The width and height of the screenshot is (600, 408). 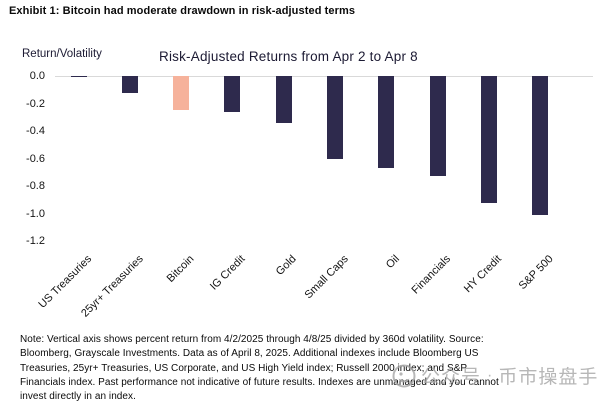 What do you see at coordinates (37, 76) in the screenshot?
I see `y-tick-label: 0.0` at bounding box center [37, 76].